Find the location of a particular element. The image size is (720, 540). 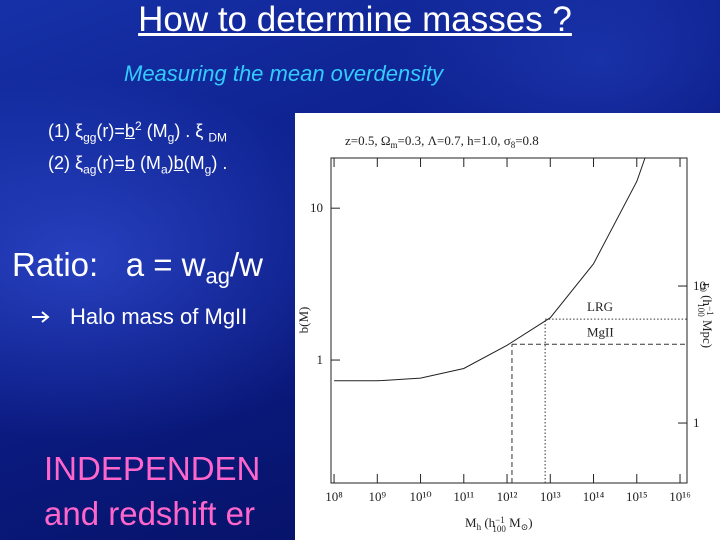

param-part: m is located at coordinates (394, 145).